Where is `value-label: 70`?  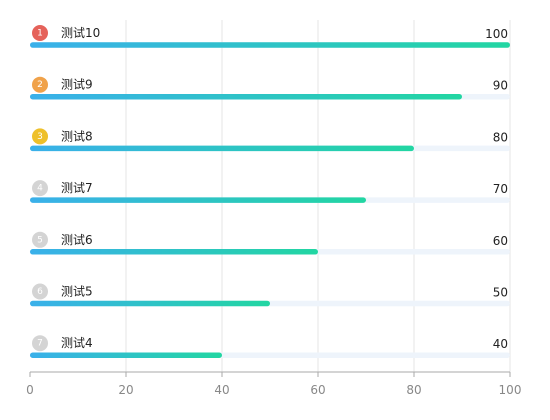 value-label: 70 is located at coordinates (500, 189).